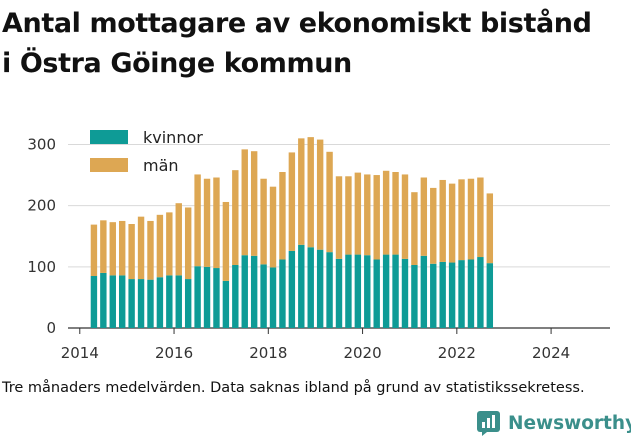 The width and height of the screenshot is (631, 439). Describe the element at coordinates (488, 423) in the screenshot. I see `newsworthy-logo-icon` at that location.